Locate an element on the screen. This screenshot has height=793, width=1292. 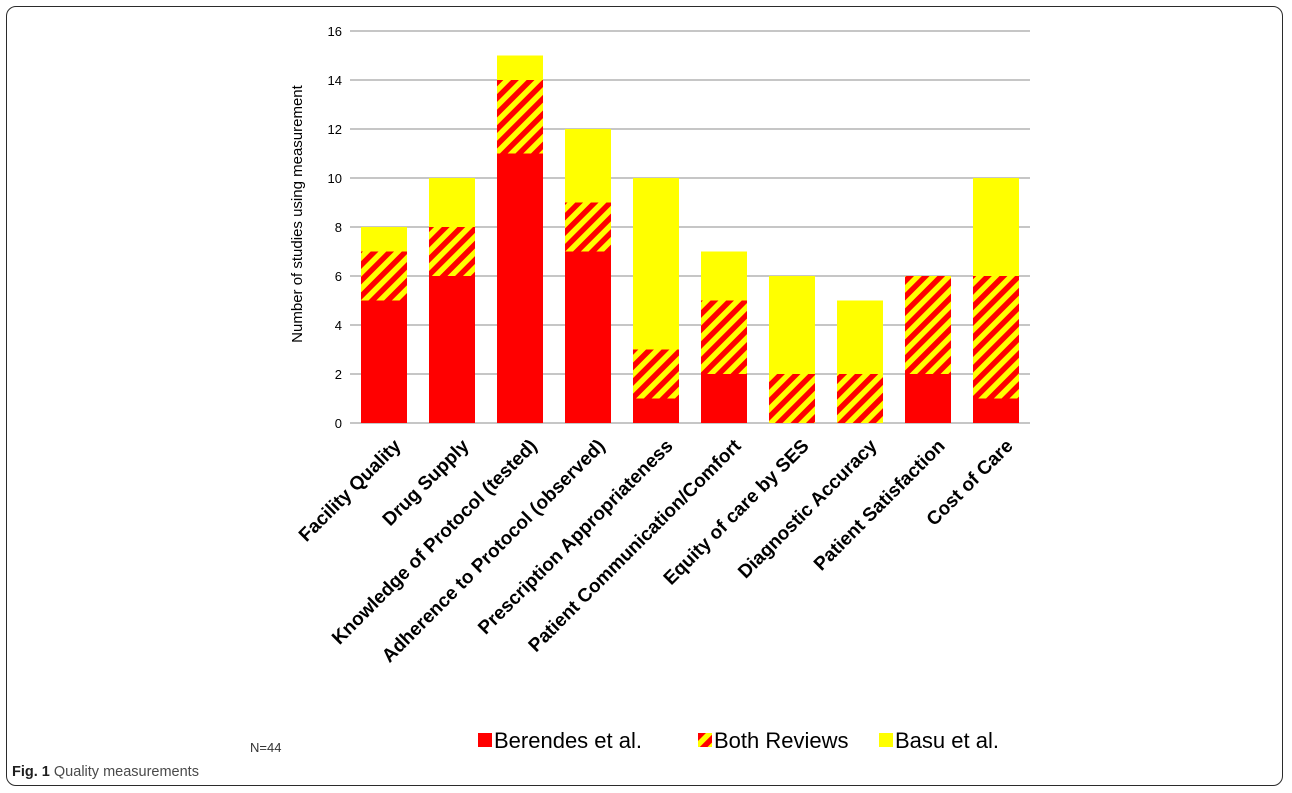
y-tick-label: 6 is located at coordinates (338, 276).